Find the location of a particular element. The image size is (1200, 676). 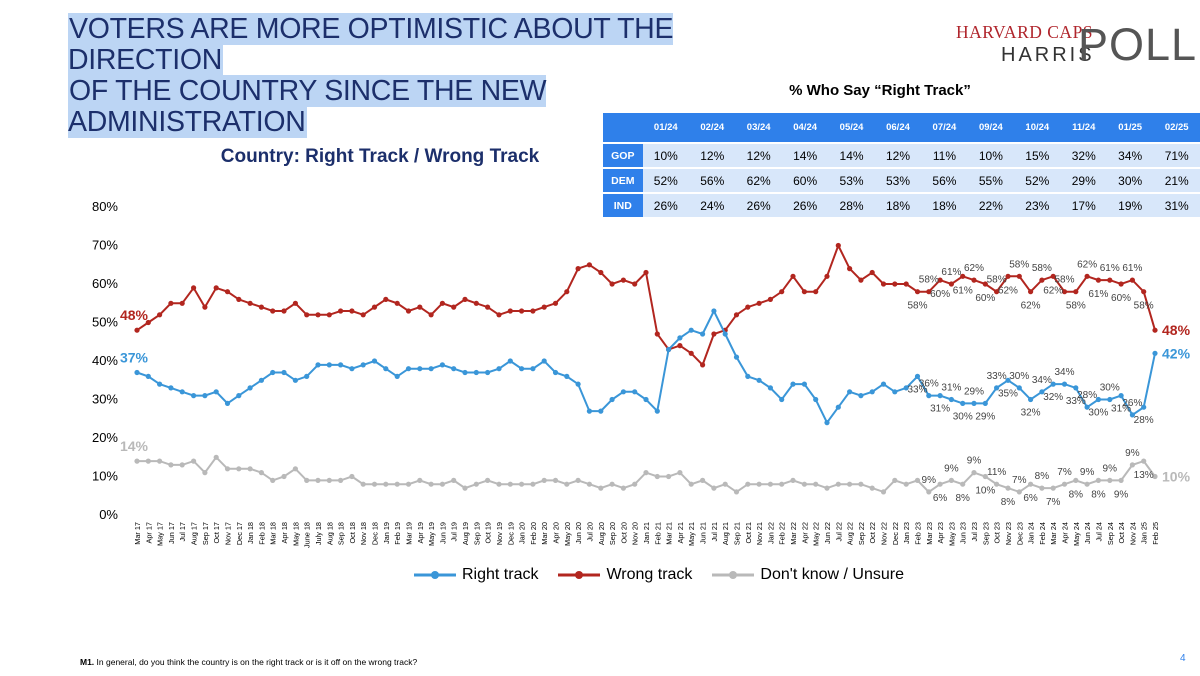

x-tick-label: Apr 21 is located at coordinates (680, 533).